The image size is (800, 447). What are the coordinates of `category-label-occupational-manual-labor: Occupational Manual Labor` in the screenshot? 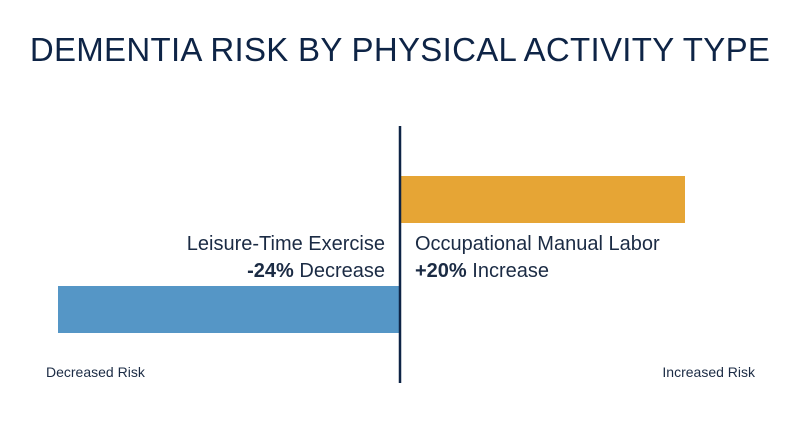 It's located at (537, 244).